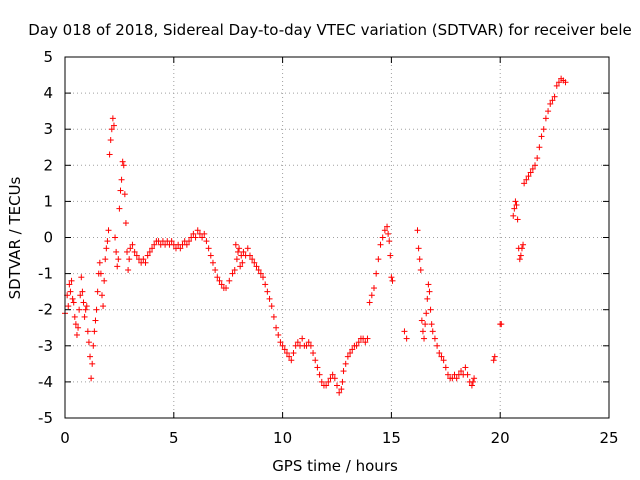 The image size is (640, 480). What do you see at coordinates (48, 201) in the screenshot?
I see `y-tick-label: 1` at bounding box center [48, 201].